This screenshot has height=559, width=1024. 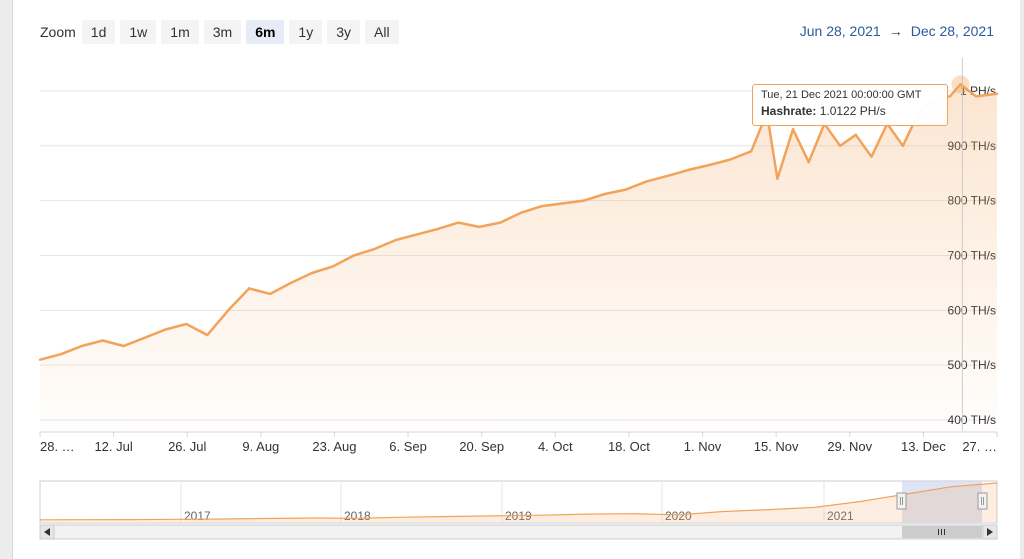 What do you see at coordinates (982, 501) in the screenshot?
I see `navigator-handle-right` at bounding box center [982, 501].